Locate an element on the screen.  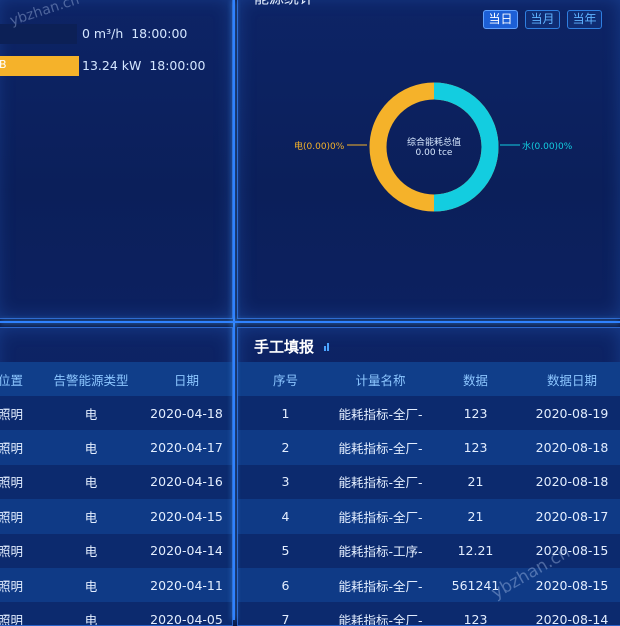
table-row: 照明 电 2020-04-14 is located at coordinates (116, 550).